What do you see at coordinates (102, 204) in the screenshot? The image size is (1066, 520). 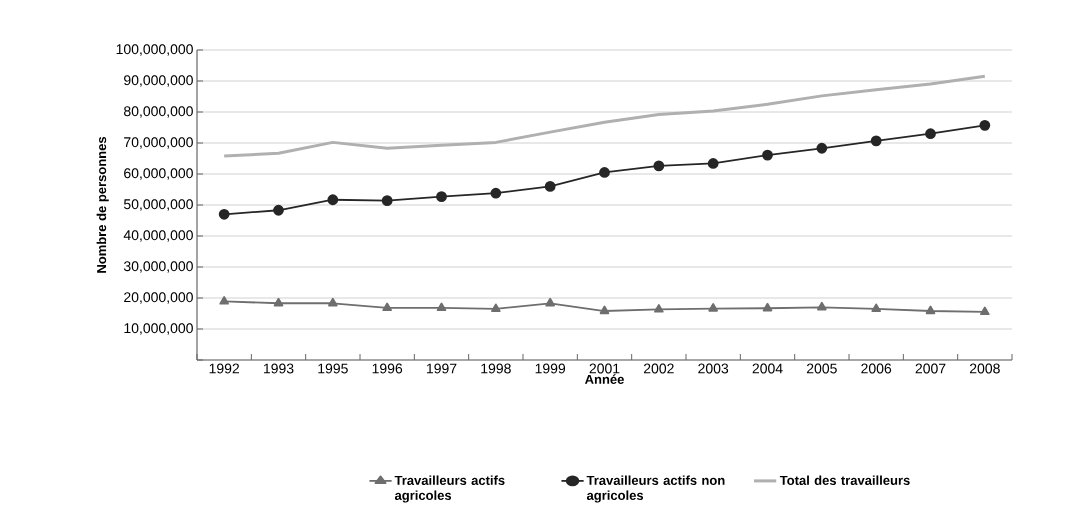 I see `y-axis-title: Nombre de personnes` at bounding box center [102, 204].